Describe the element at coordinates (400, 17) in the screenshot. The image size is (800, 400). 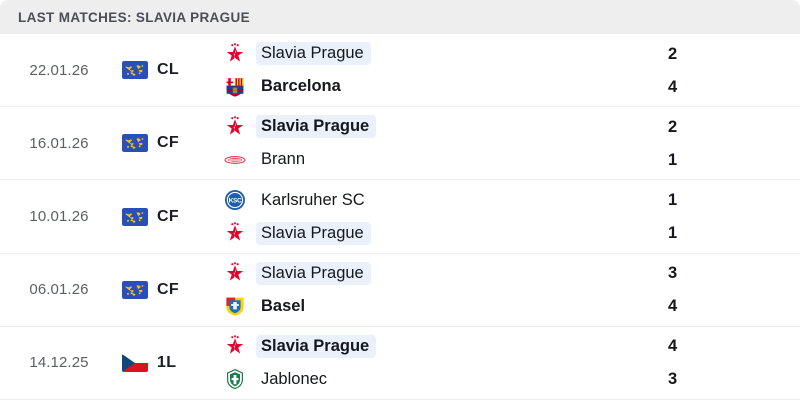
I see `panel-header: LAST MATCHES: SLAVIA PRAGUE` at that location.